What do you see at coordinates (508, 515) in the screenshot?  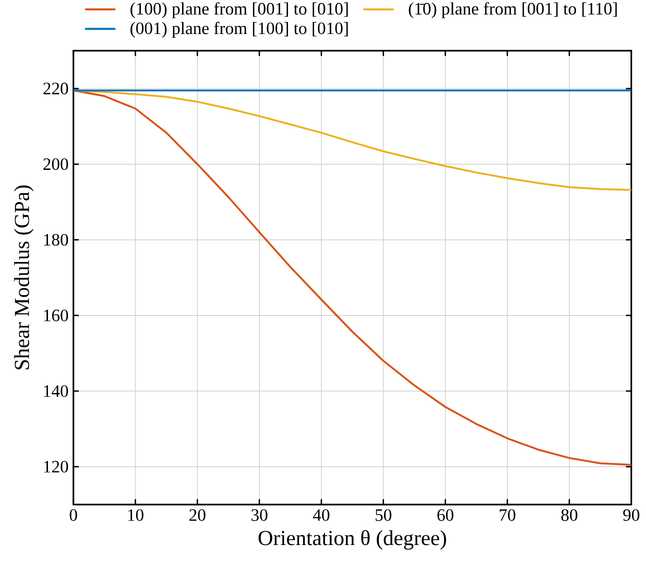 I see `x-tick-label: 70` at bounding box center [508, 515].